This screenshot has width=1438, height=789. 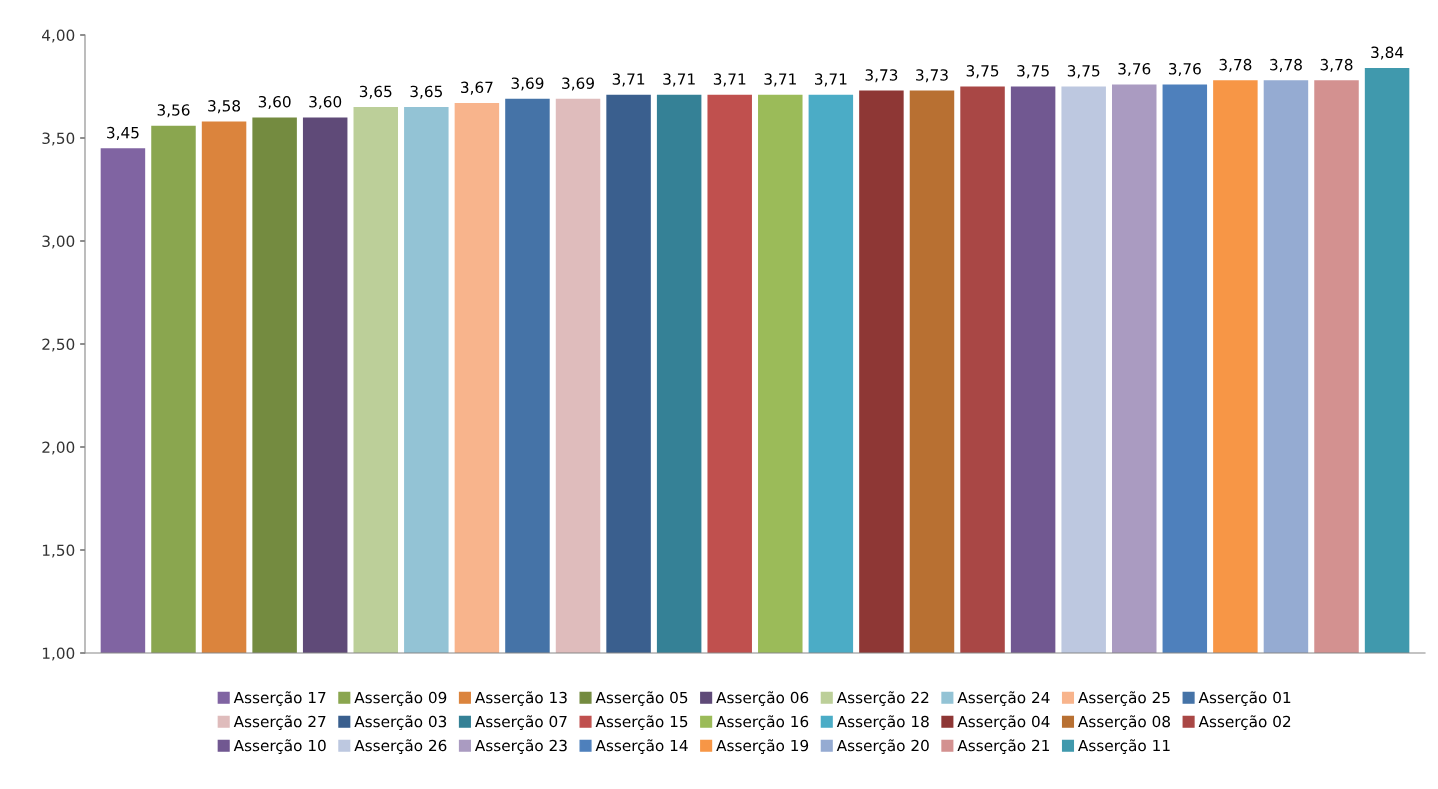 What do you see at coordinates (58, 242) in the screenshot?
I see `y-tick-label: 3,00` at bounding box center [58, 242].